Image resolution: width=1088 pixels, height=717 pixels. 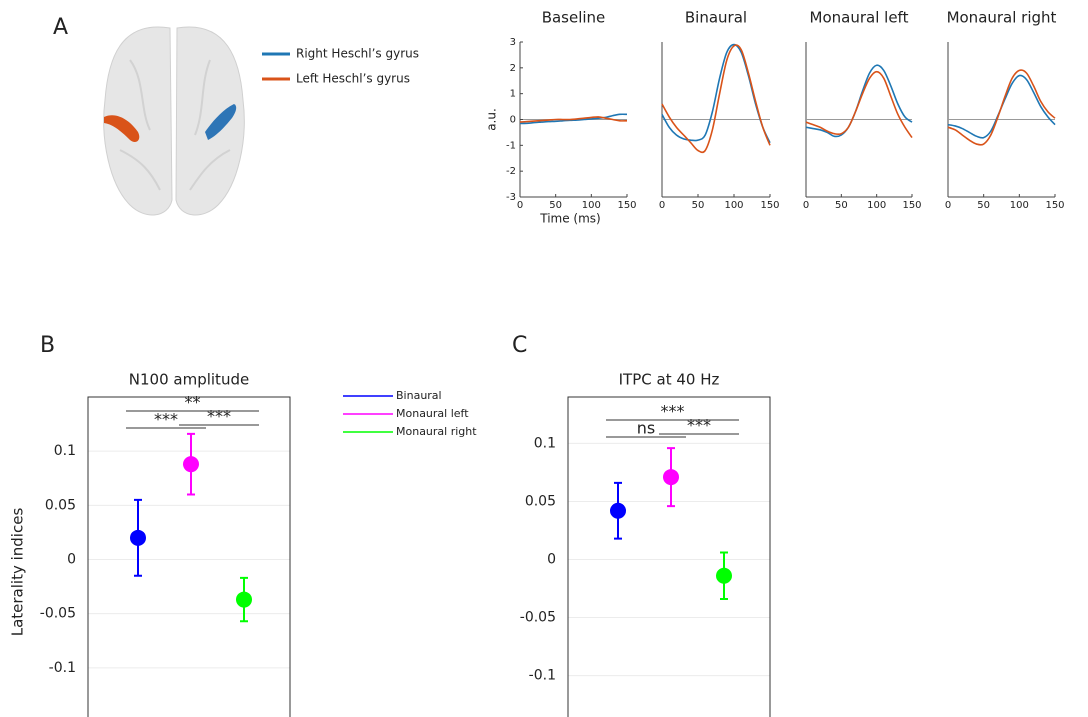 What do you see at coordinates (353, 79) in the screenshot?
I see `legend-label: Left Heschl’s gyrus` at bounding box center [353, 79].